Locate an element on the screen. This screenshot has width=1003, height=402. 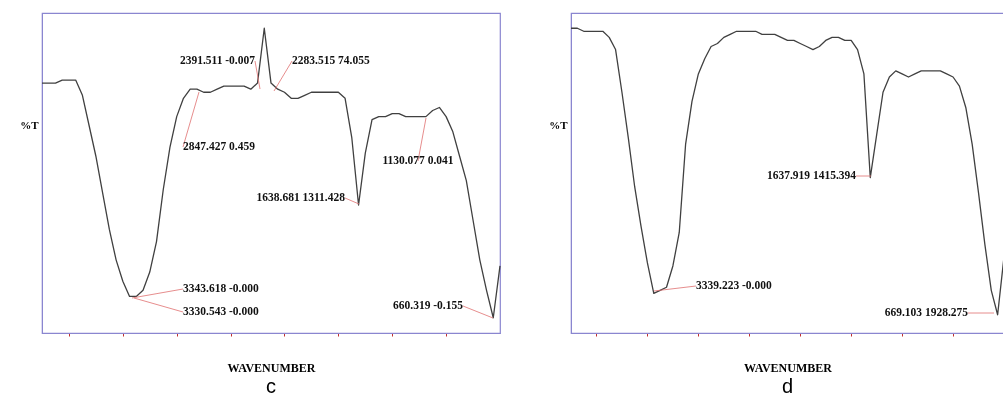
annotation: 1637.919 1415.394 is located at coordinates (811, 175).